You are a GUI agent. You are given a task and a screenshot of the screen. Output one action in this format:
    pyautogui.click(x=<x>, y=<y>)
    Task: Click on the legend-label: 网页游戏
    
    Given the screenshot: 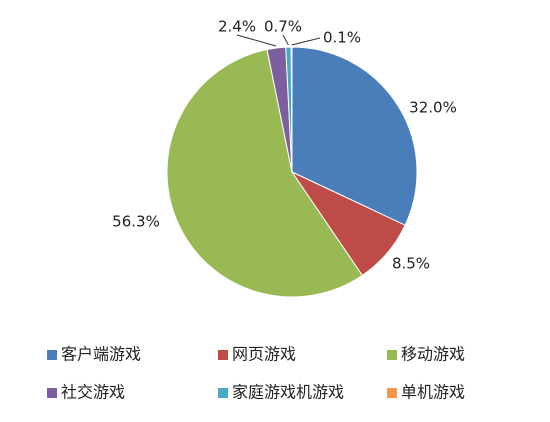 What is the action you would take?
    pyautogui.click(x=264, y=354)
    